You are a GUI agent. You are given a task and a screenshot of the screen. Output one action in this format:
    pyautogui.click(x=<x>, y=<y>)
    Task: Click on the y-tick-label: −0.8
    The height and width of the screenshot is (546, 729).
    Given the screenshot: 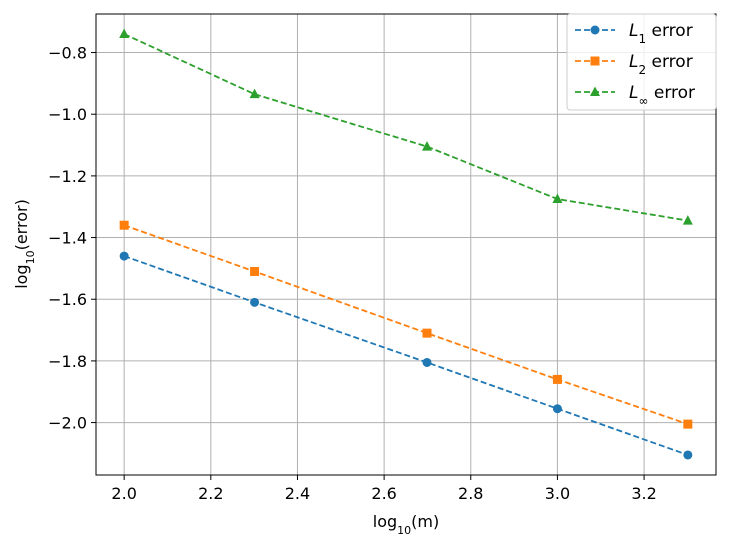 What is the action you would take?
    pyautogui.click(x=67, y=53)
    